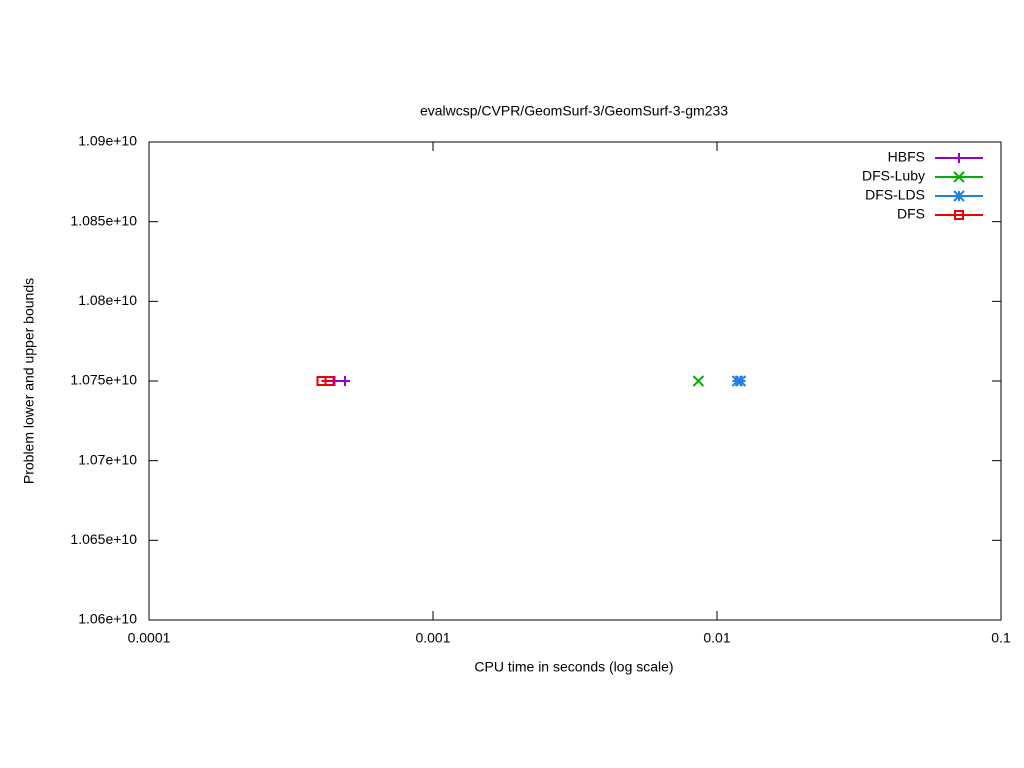 The height and width of the screenshot is (768, 1024). What do you see at coordinates (107, 459) in the screenshot?
I see `y-tick-label: 1.07e+10` at bounding box center [107, 459].